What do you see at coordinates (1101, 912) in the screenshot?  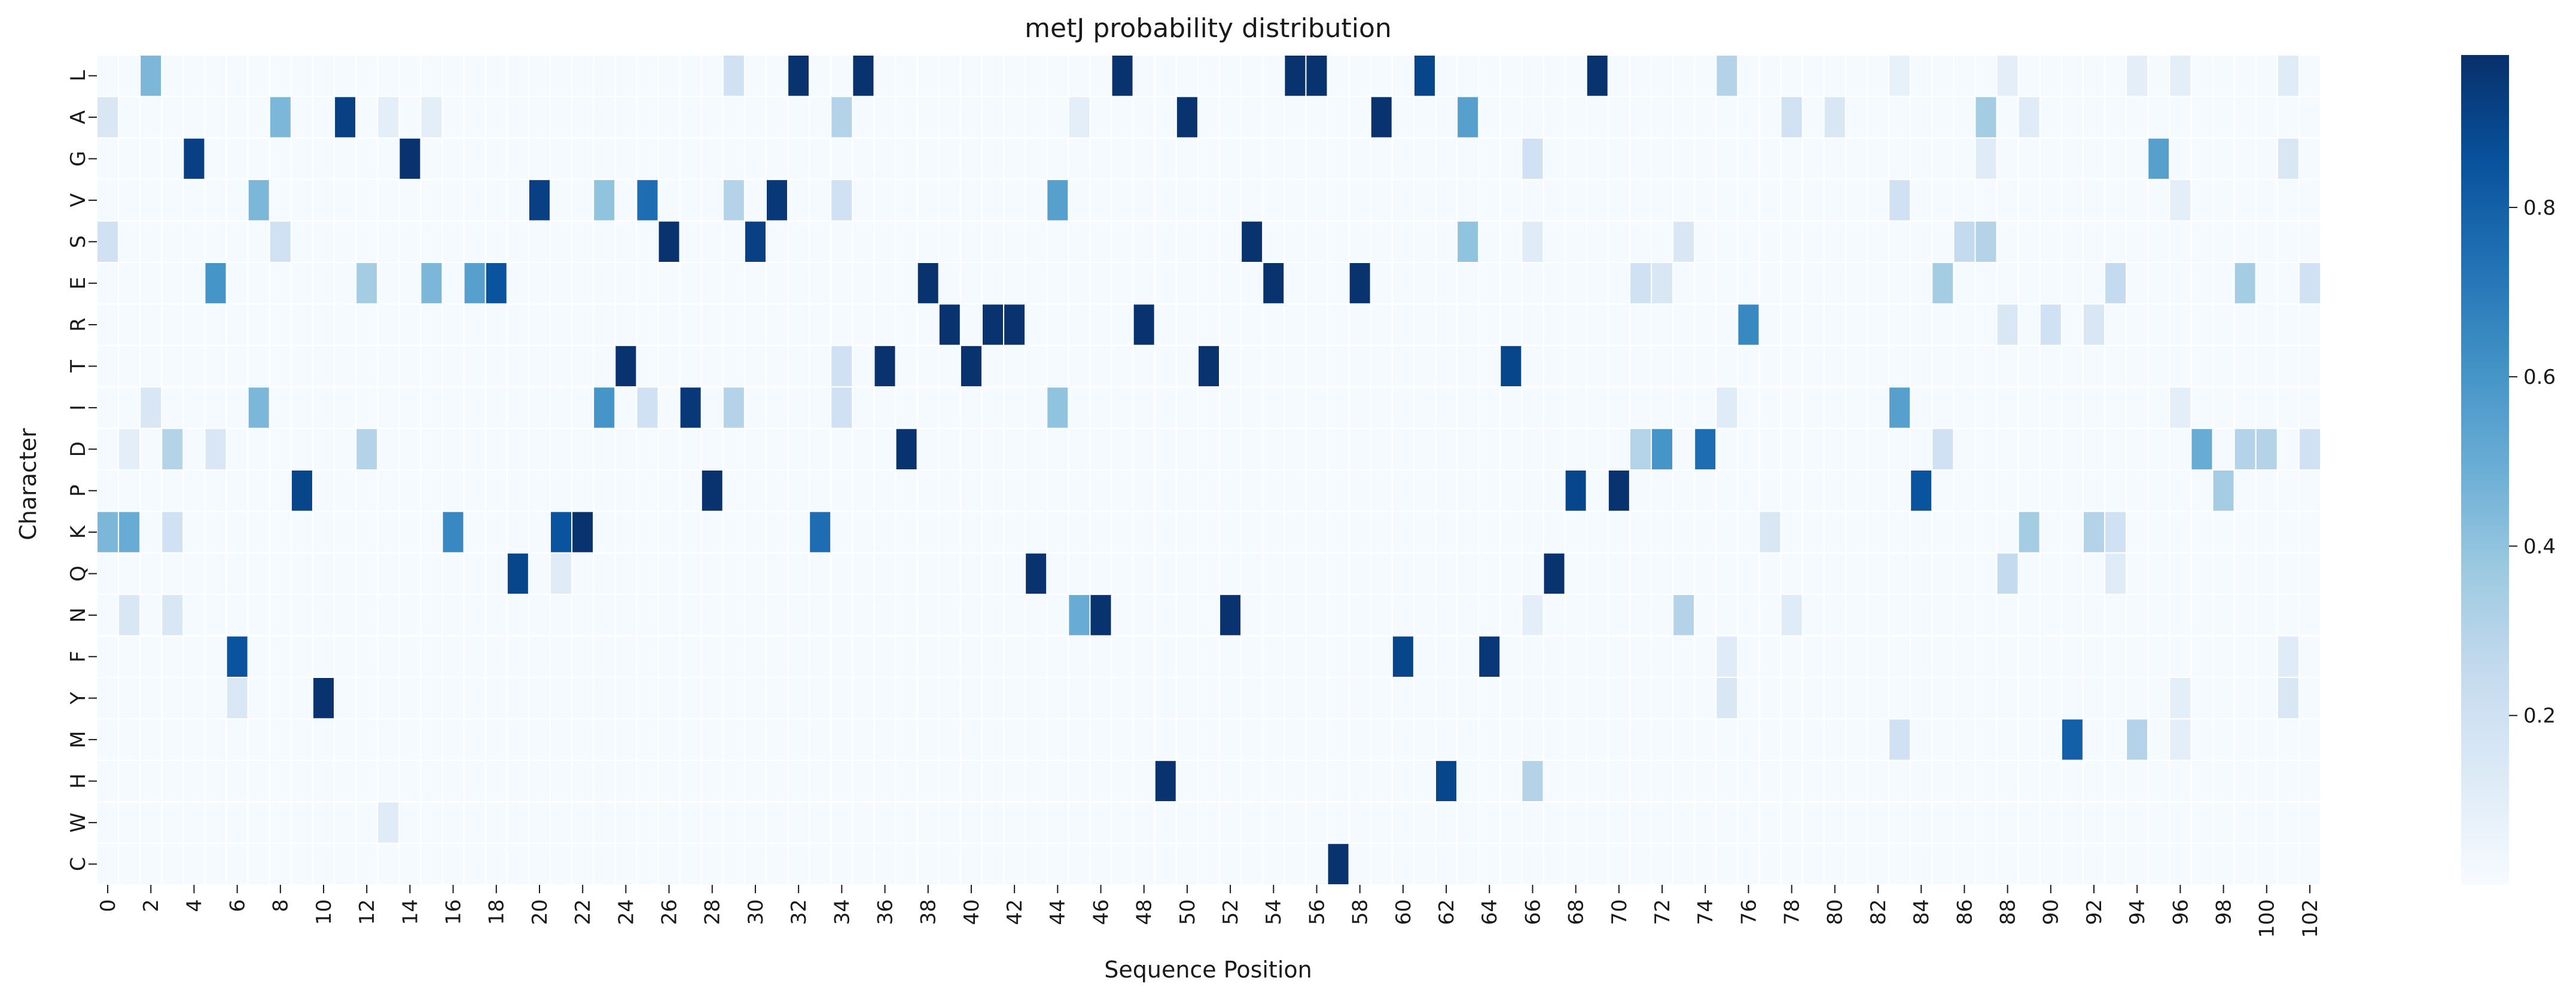 I see `x-tick-label-46: 46` at bounding box center [1101, 912].